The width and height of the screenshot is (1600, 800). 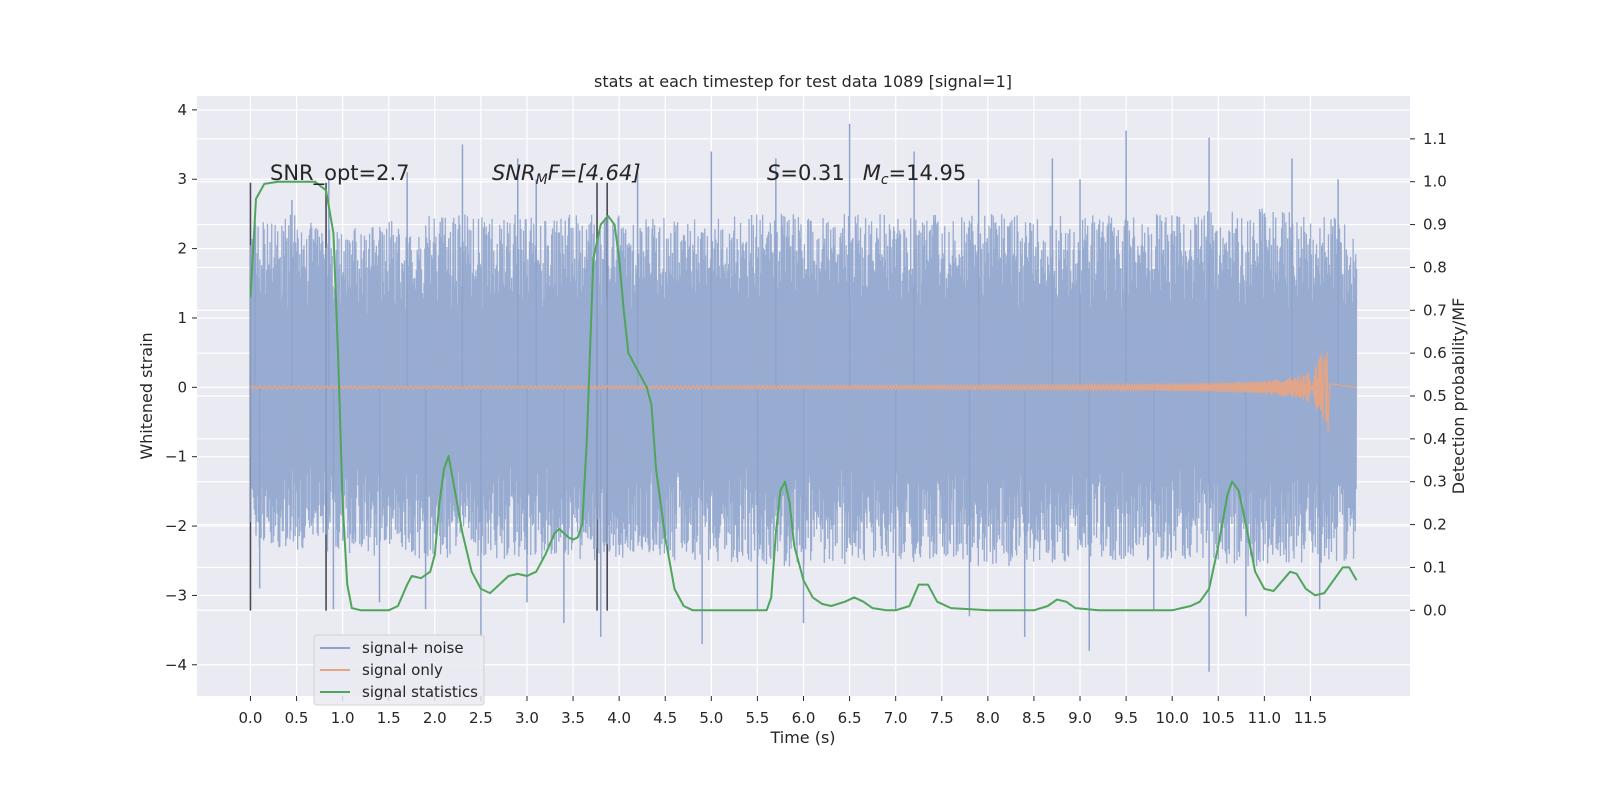 I want to click on x-tick-label: 8.0, so click(x=988, y=718).